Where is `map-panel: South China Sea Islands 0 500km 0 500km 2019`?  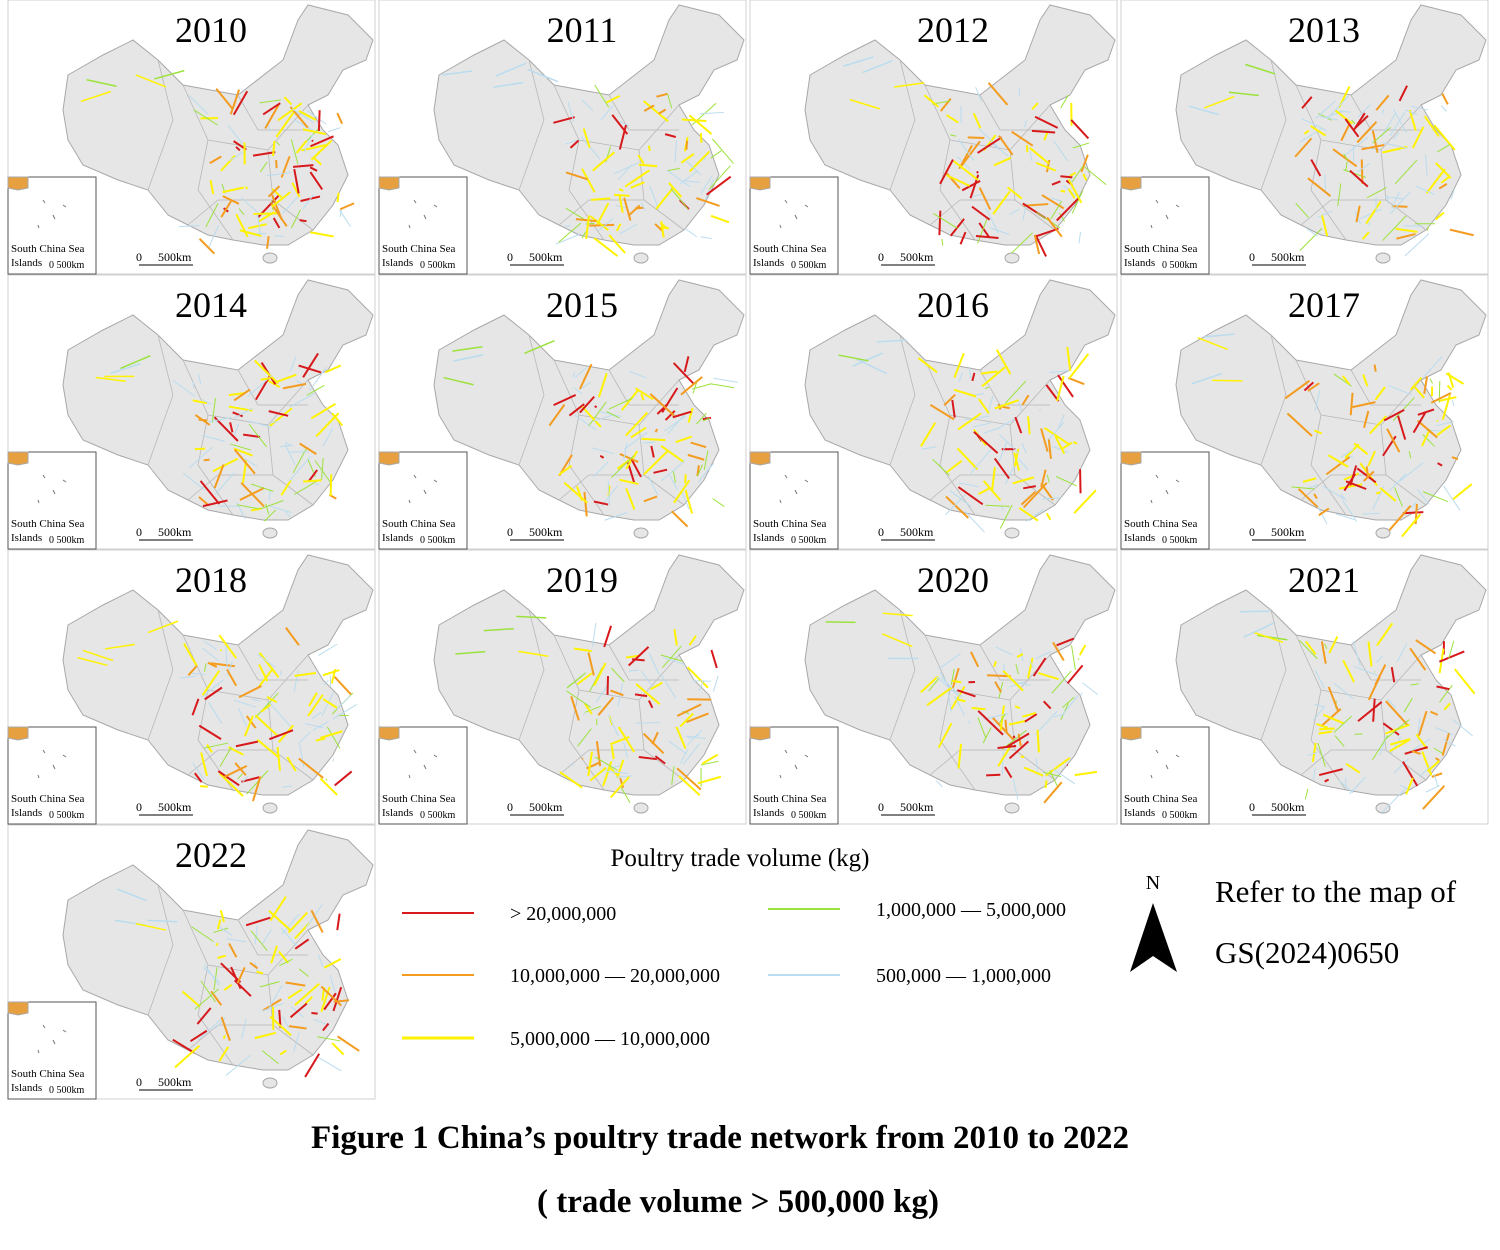 map-panel: South China Sea Islands 0 500km 0 500km 2019 is located at coordinates (562, 687).